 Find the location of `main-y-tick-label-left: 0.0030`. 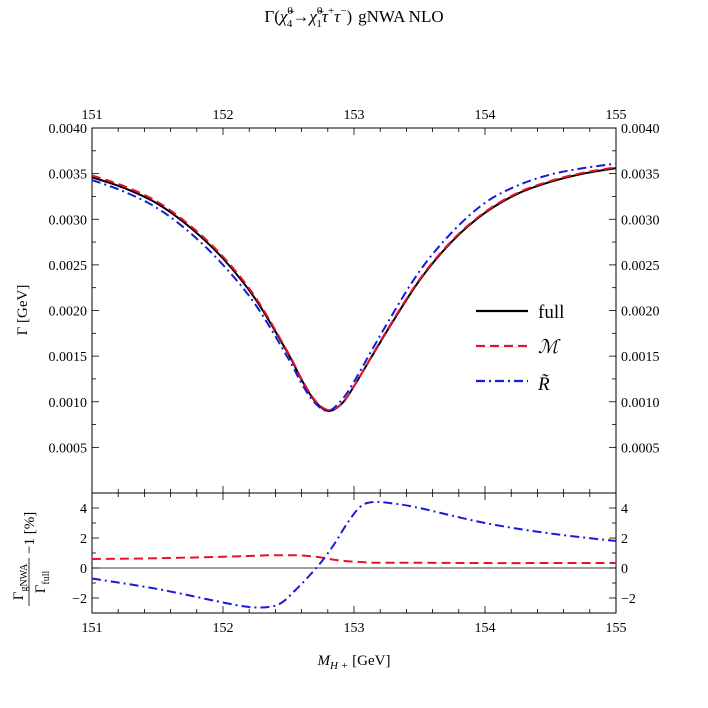

main-y-tick-label-left: 0.0030 is located at coordinates (68, 220).